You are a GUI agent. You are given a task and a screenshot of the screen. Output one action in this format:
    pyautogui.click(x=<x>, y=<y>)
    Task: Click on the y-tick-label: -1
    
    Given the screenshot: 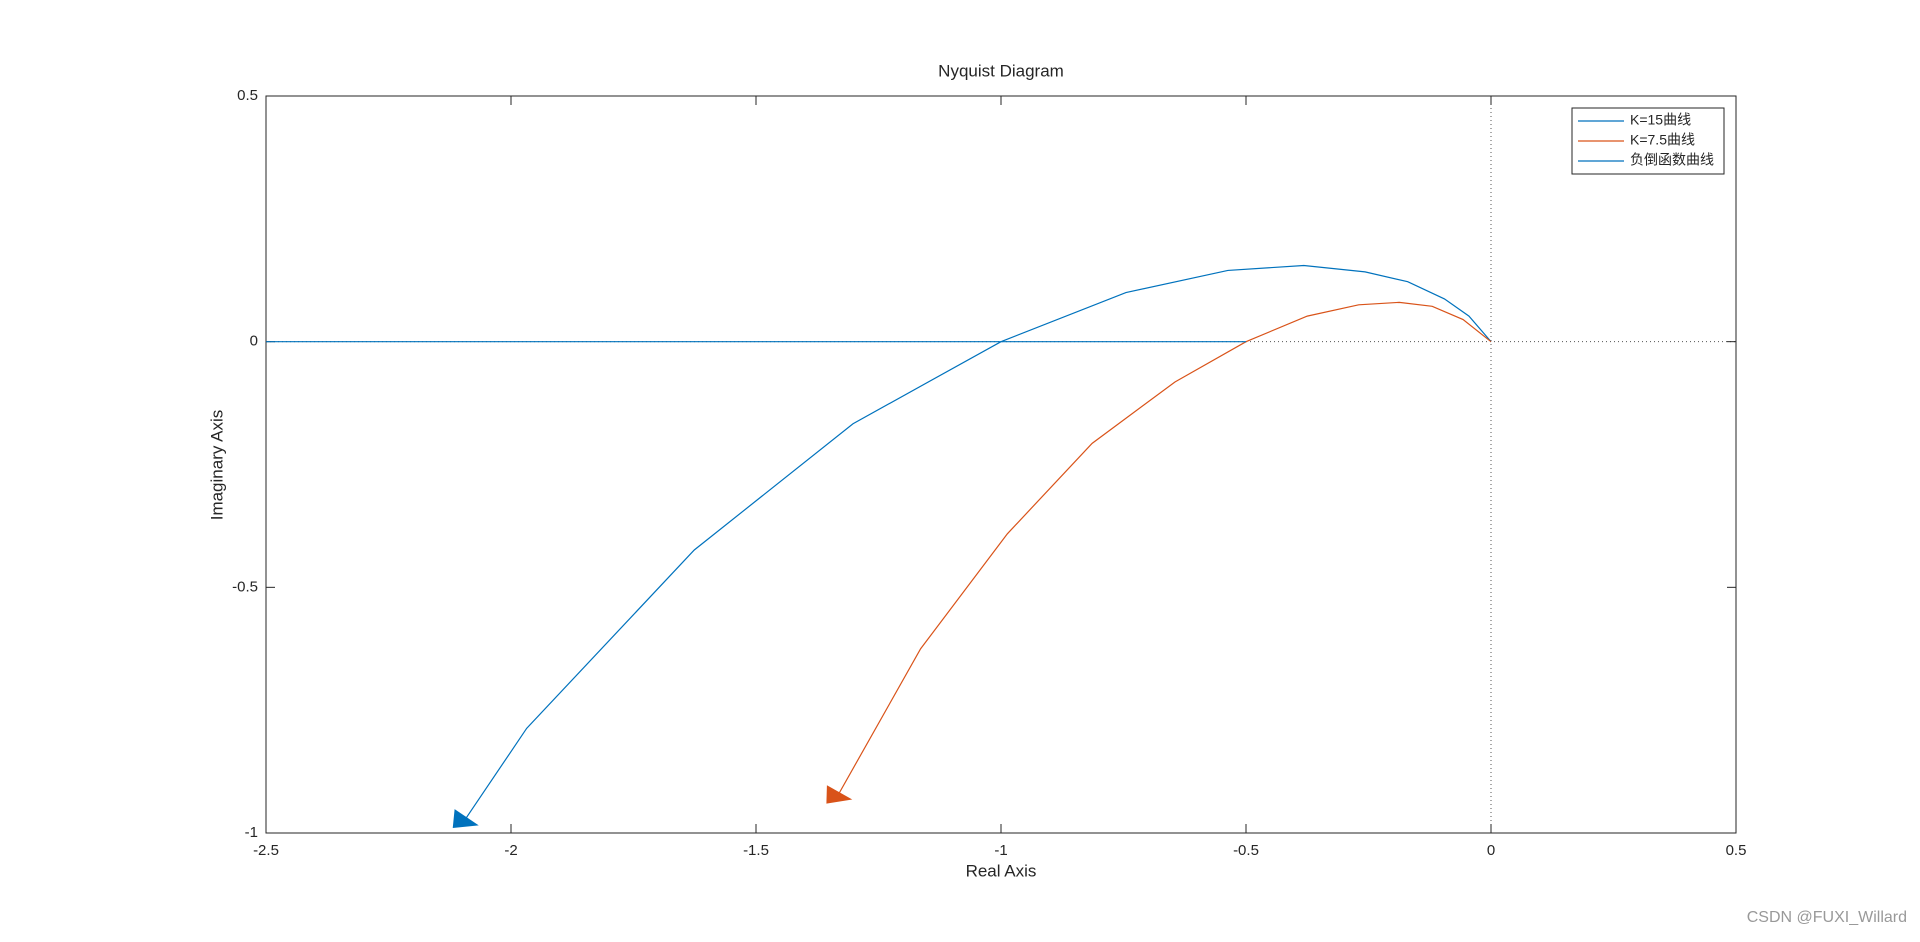 What is the action you would take?
    pyautogui.click(x=251, y=832)
    